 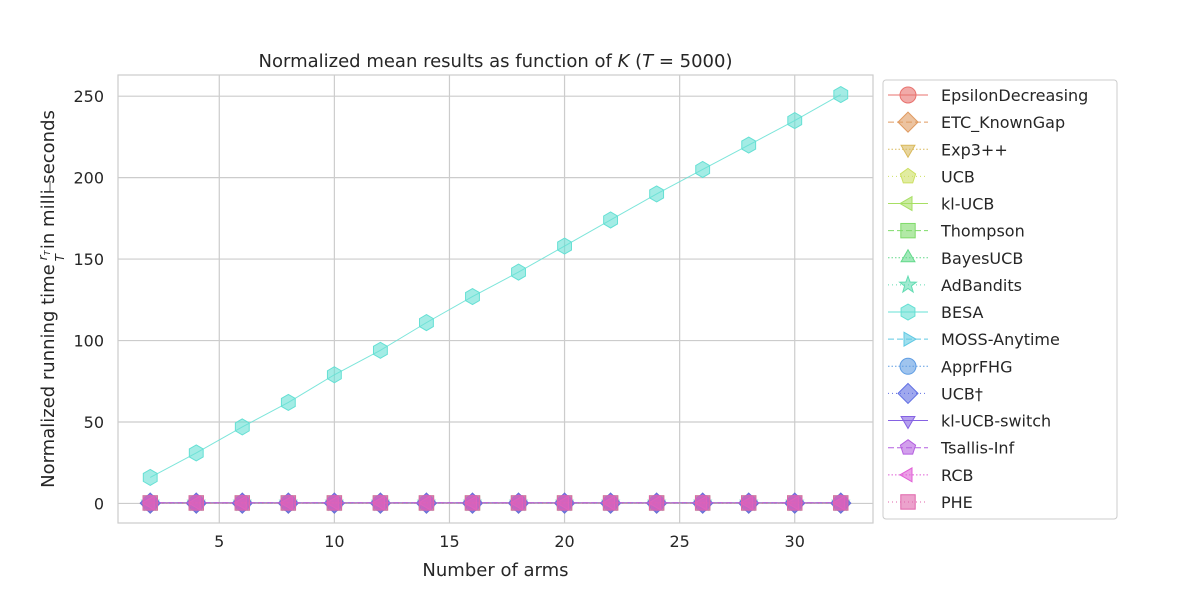 I want to click on legend-label: RCB, so click(x=957, y=475).